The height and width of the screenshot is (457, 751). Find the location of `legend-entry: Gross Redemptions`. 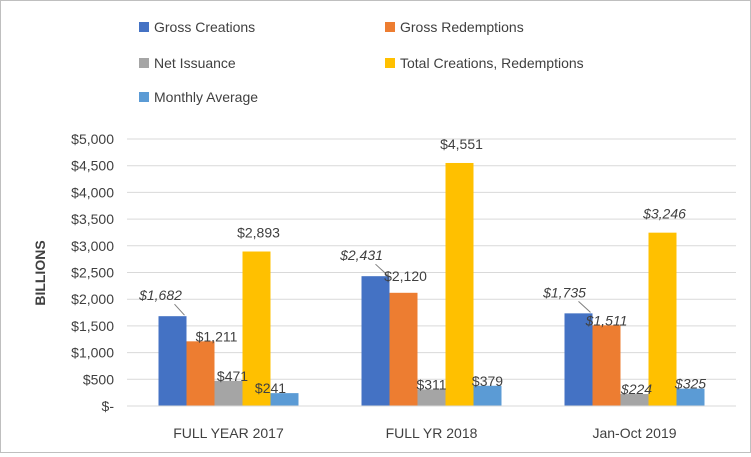

legend-entry: Gross Redemptions is located at coordinates (462, 27).